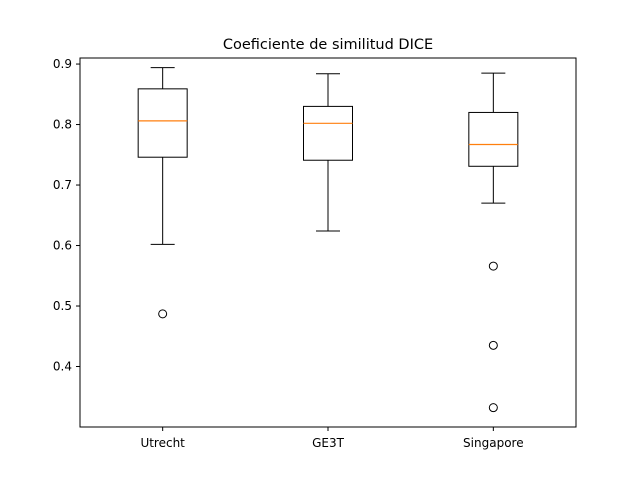 Image resolution: width=640 pixels, height=480 pixels. I want to click on box-ge3t, so click(328, 152).